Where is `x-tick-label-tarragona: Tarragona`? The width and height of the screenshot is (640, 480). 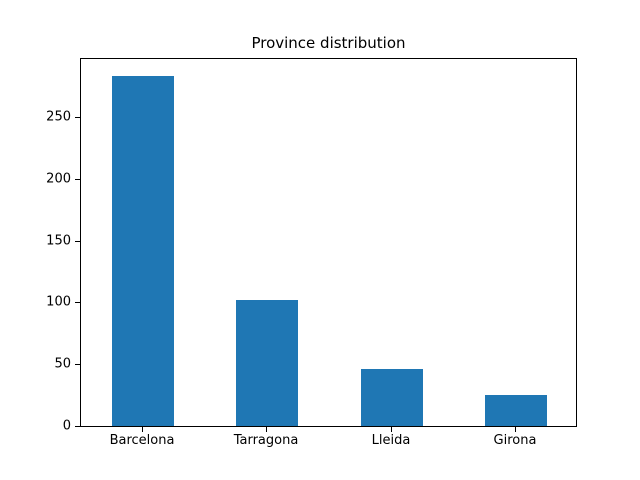
x-tick-label-tarragona: Tarragona is located at coordinates (266, 440).